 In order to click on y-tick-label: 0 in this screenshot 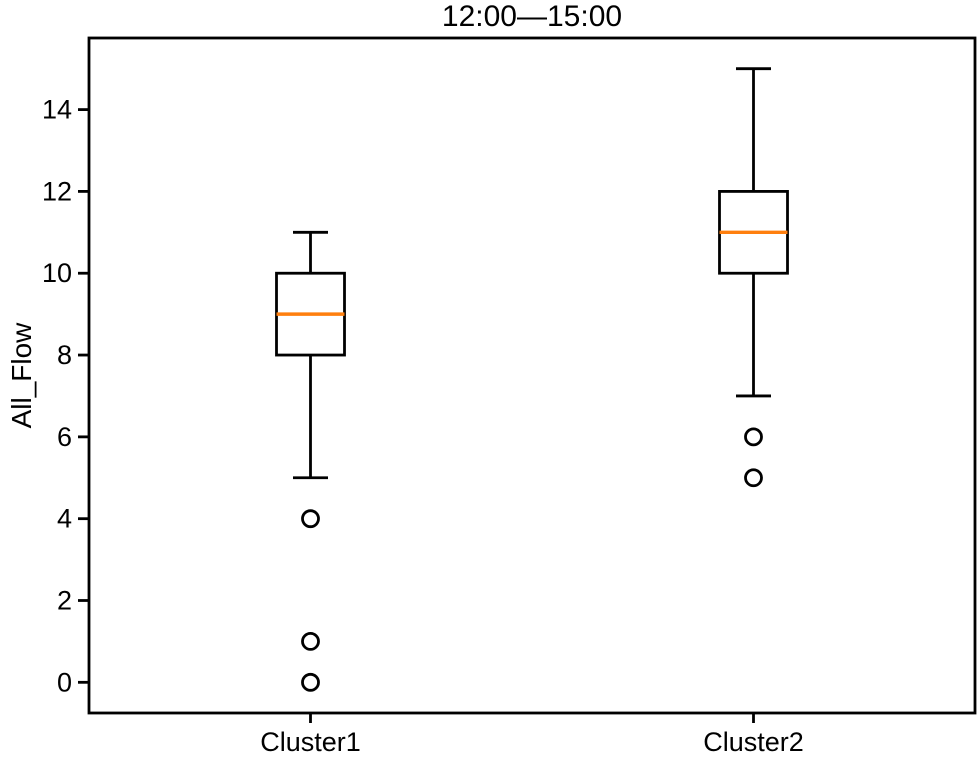, I will do `click(64, 682)`.